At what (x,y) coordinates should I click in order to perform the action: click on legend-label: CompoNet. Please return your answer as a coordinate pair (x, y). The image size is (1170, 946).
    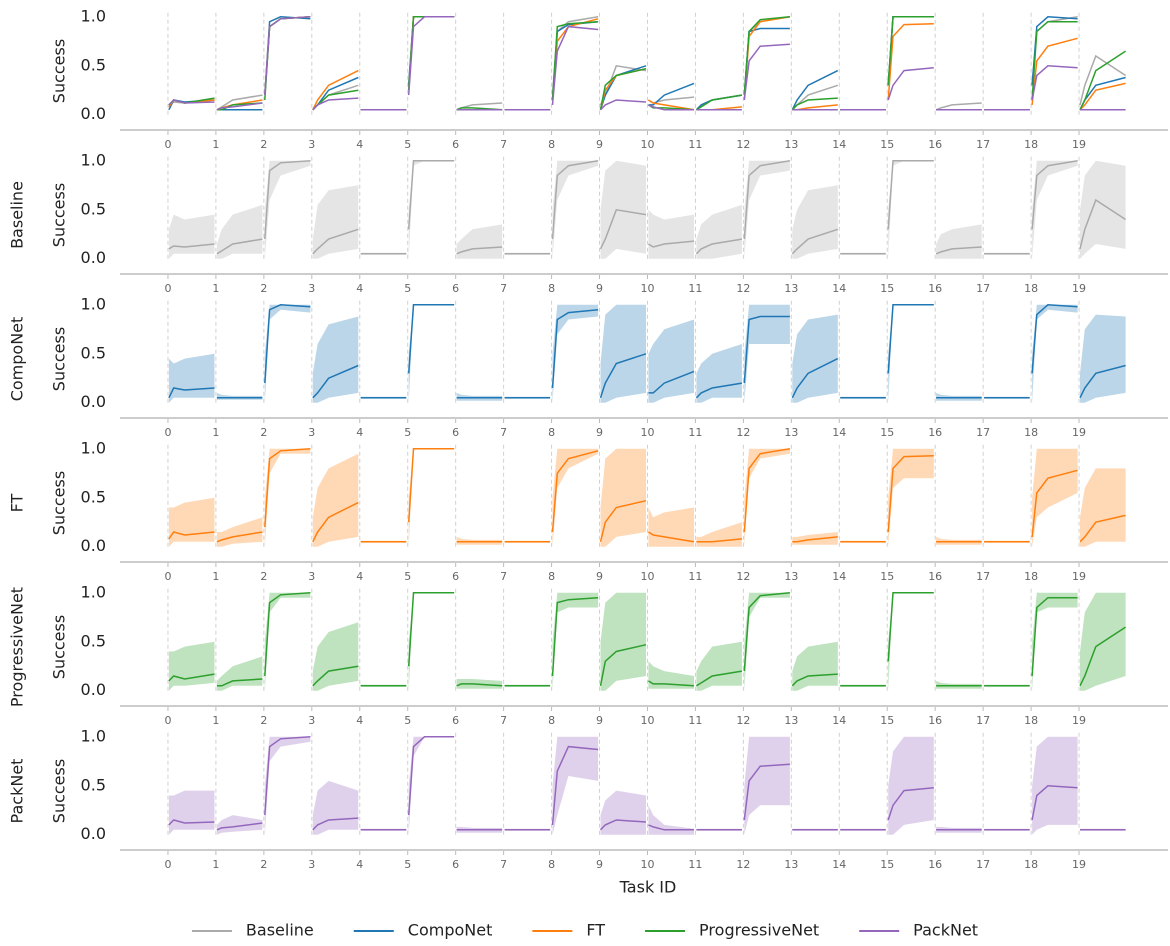
    Looking at the image, I should click on (450, 930).